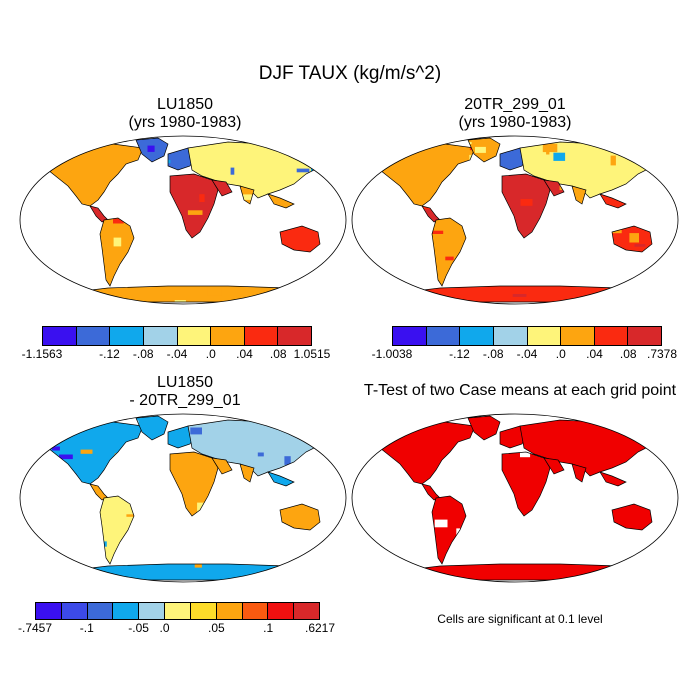 This screenshot has height=700, width=700. I want to click on panel-2-title: 20TR_299_01 (yrs 1980-1983), so click(515, 114).